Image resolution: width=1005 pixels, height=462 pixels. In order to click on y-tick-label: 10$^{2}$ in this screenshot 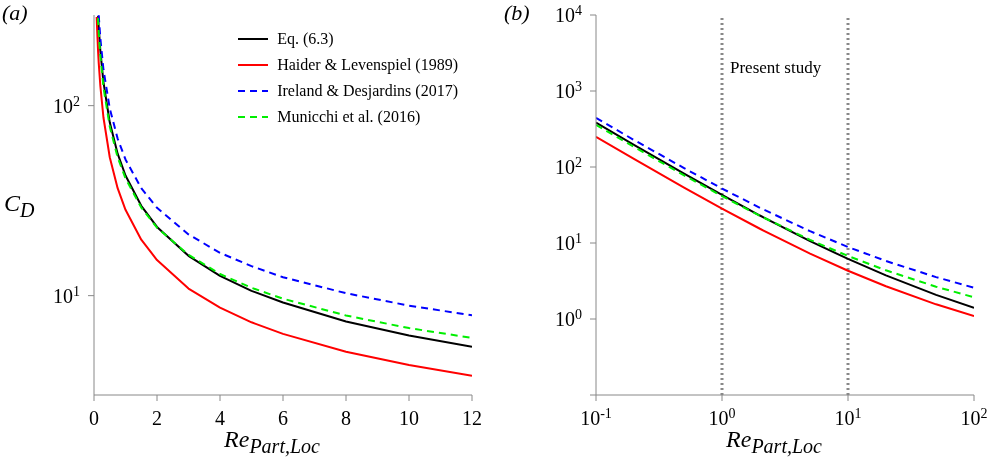, I will do `click(568, 166)`.